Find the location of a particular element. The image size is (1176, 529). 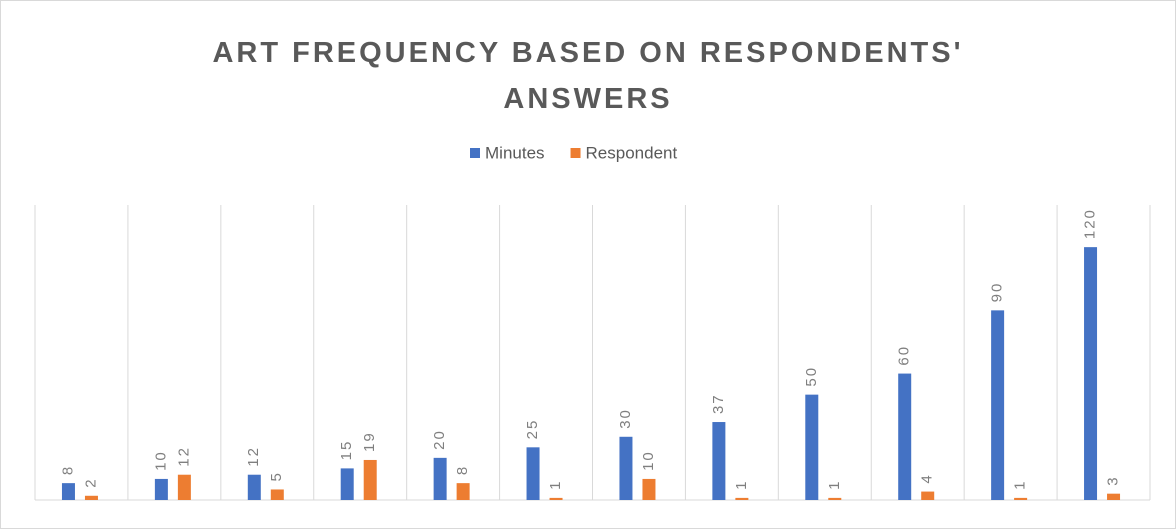

data-label: 15 is located at coordinates (346, 450).